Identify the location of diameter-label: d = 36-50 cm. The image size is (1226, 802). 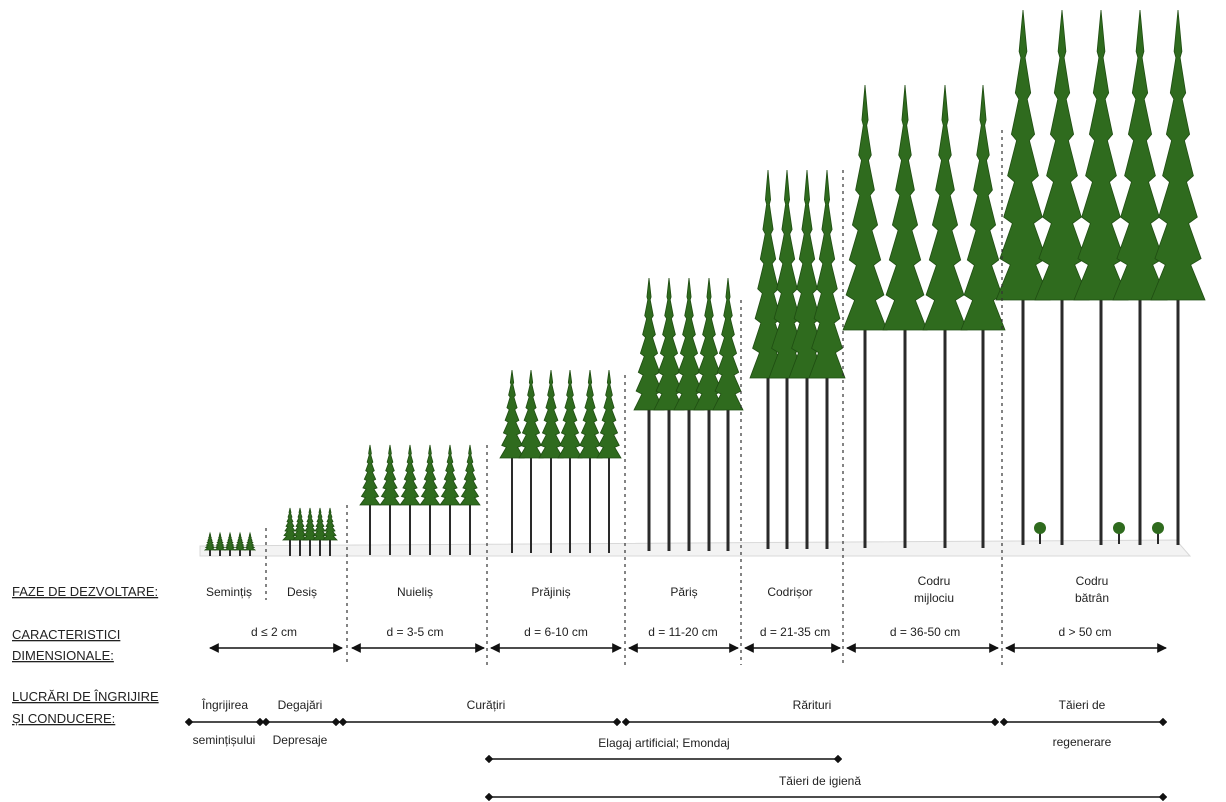
(925, 632).